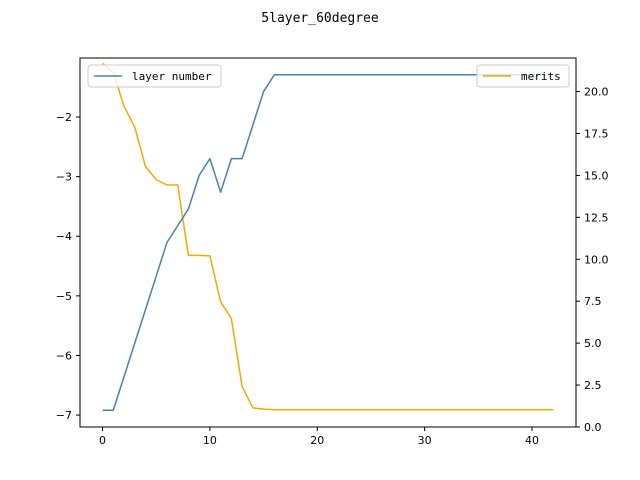  Describe the element at coordinates (210, 440) in the screenshot. I see `x-tick-label: 10` at that location.